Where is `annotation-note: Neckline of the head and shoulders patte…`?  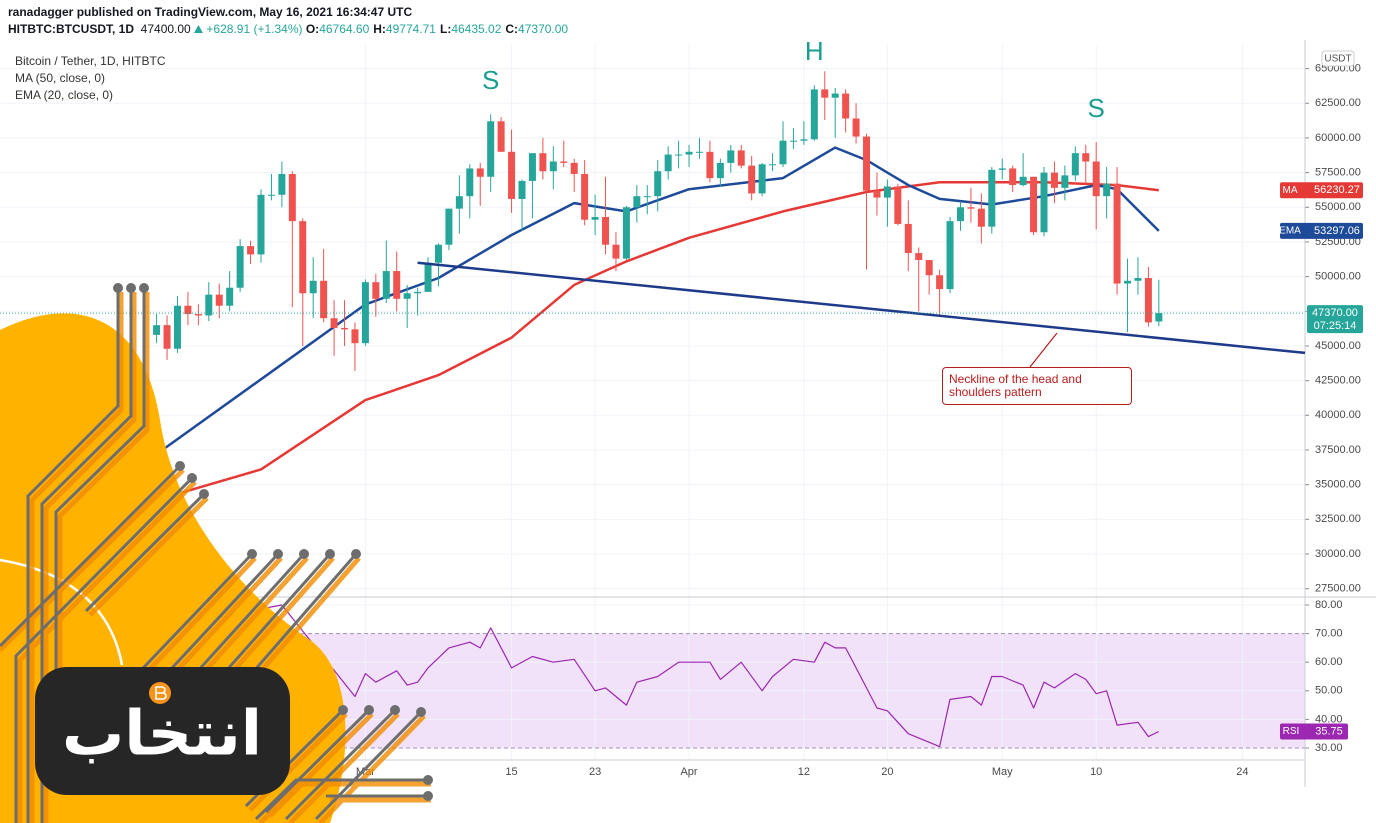 annotation-note: Neckline of the head and shoulders patte… is located at coordinates (1037, 386).